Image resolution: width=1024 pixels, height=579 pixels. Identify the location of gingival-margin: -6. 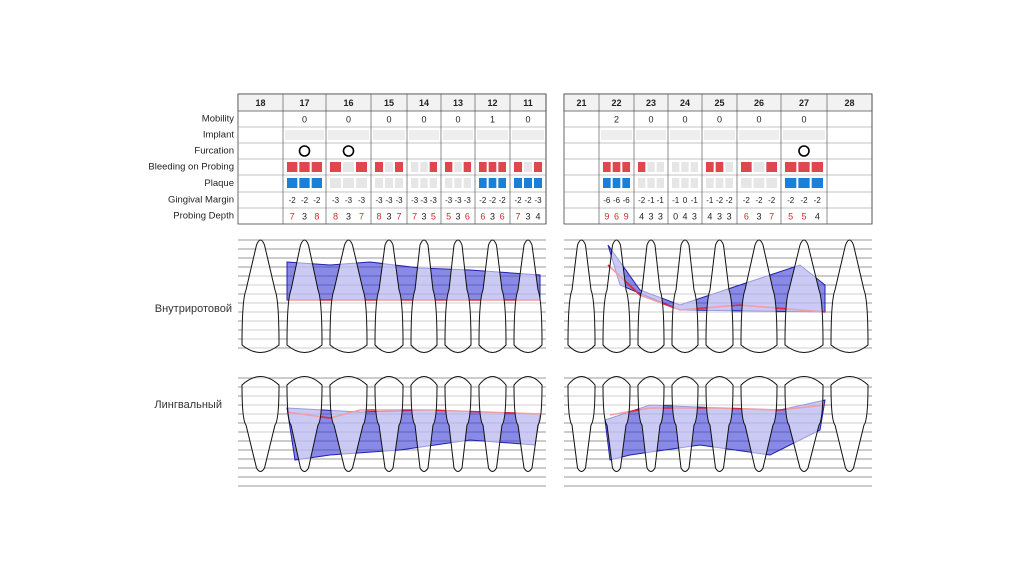
(617, 200).